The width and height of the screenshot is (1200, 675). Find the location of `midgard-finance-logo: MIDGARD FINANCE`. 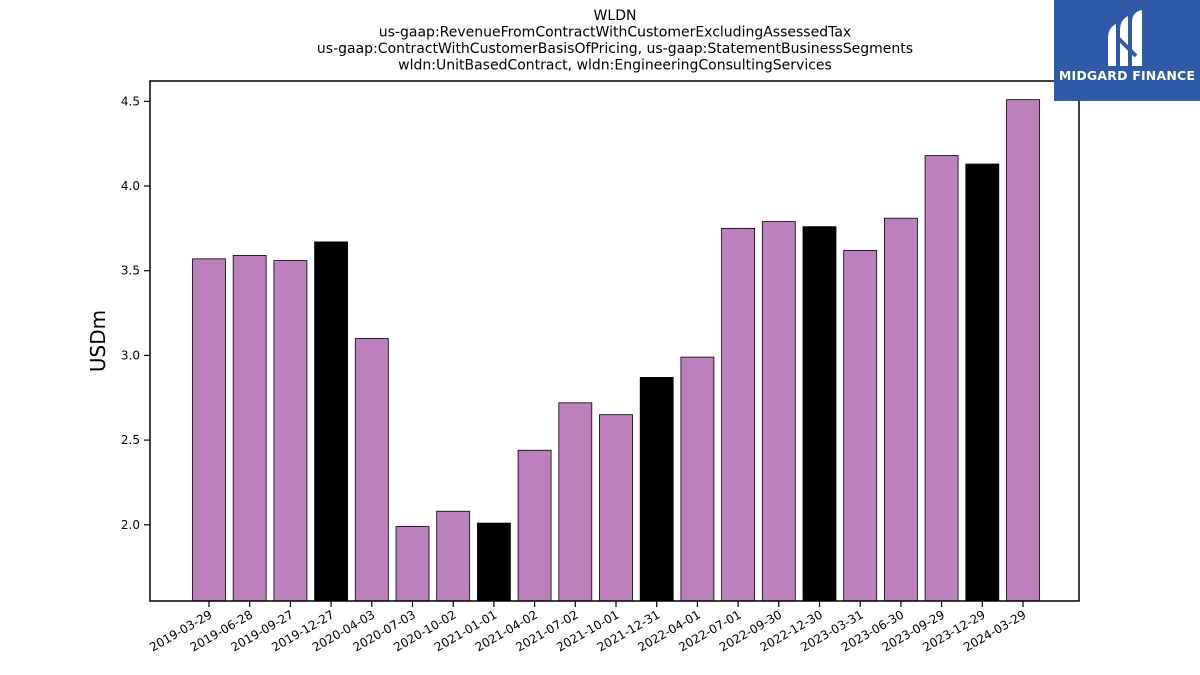

midgard-finance-logo: MIDGARD FINANCE is located at coordinates (1127, 50).